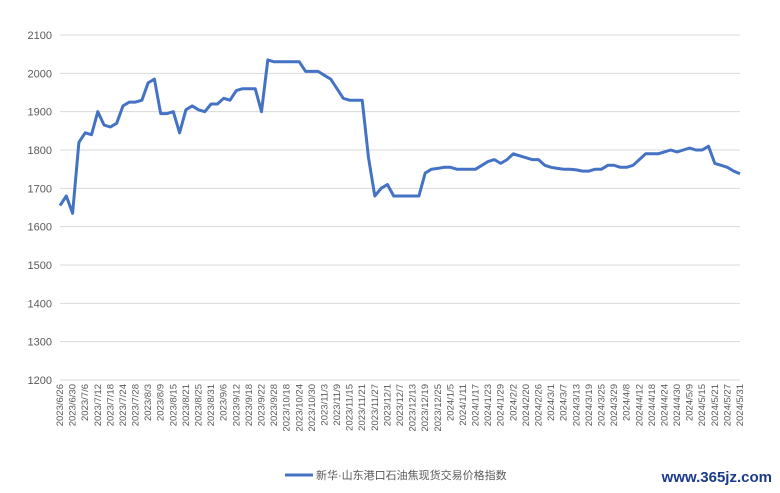 The image size is (780, 493). What do you see at coordinates (287, 408) in the screenshot?
I see `x-tick-label: 2023/10/18` at bounding box center [287, 408].